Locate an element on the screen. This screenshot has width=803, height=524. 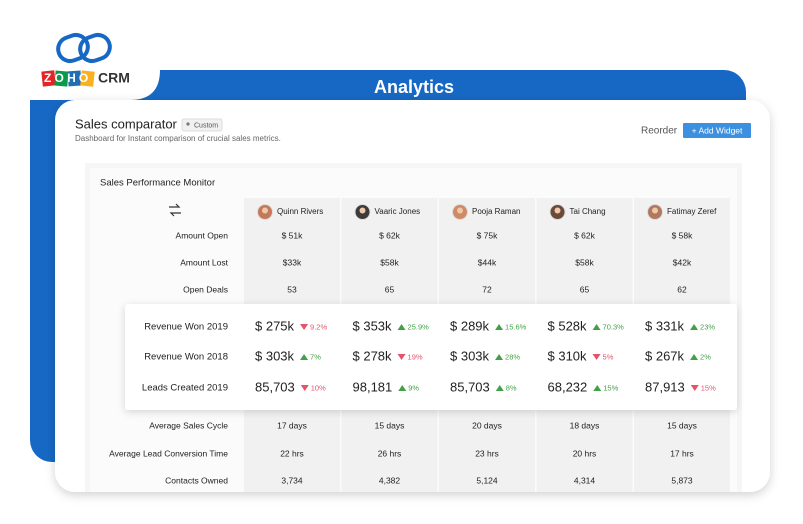
metric-change: 10% is located at coordinates (318, 387).